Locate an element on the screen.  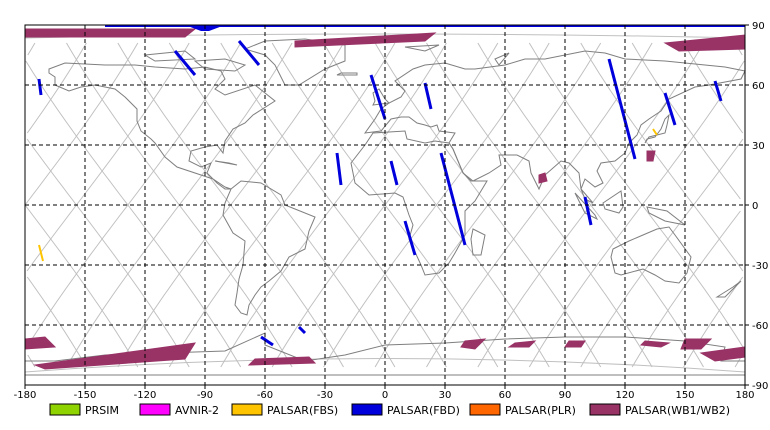
longitude-ticks: -180 -150 -120 -90 -60 -30 0 30 60 90 120 150 180 is located at coordinates (384, 393).